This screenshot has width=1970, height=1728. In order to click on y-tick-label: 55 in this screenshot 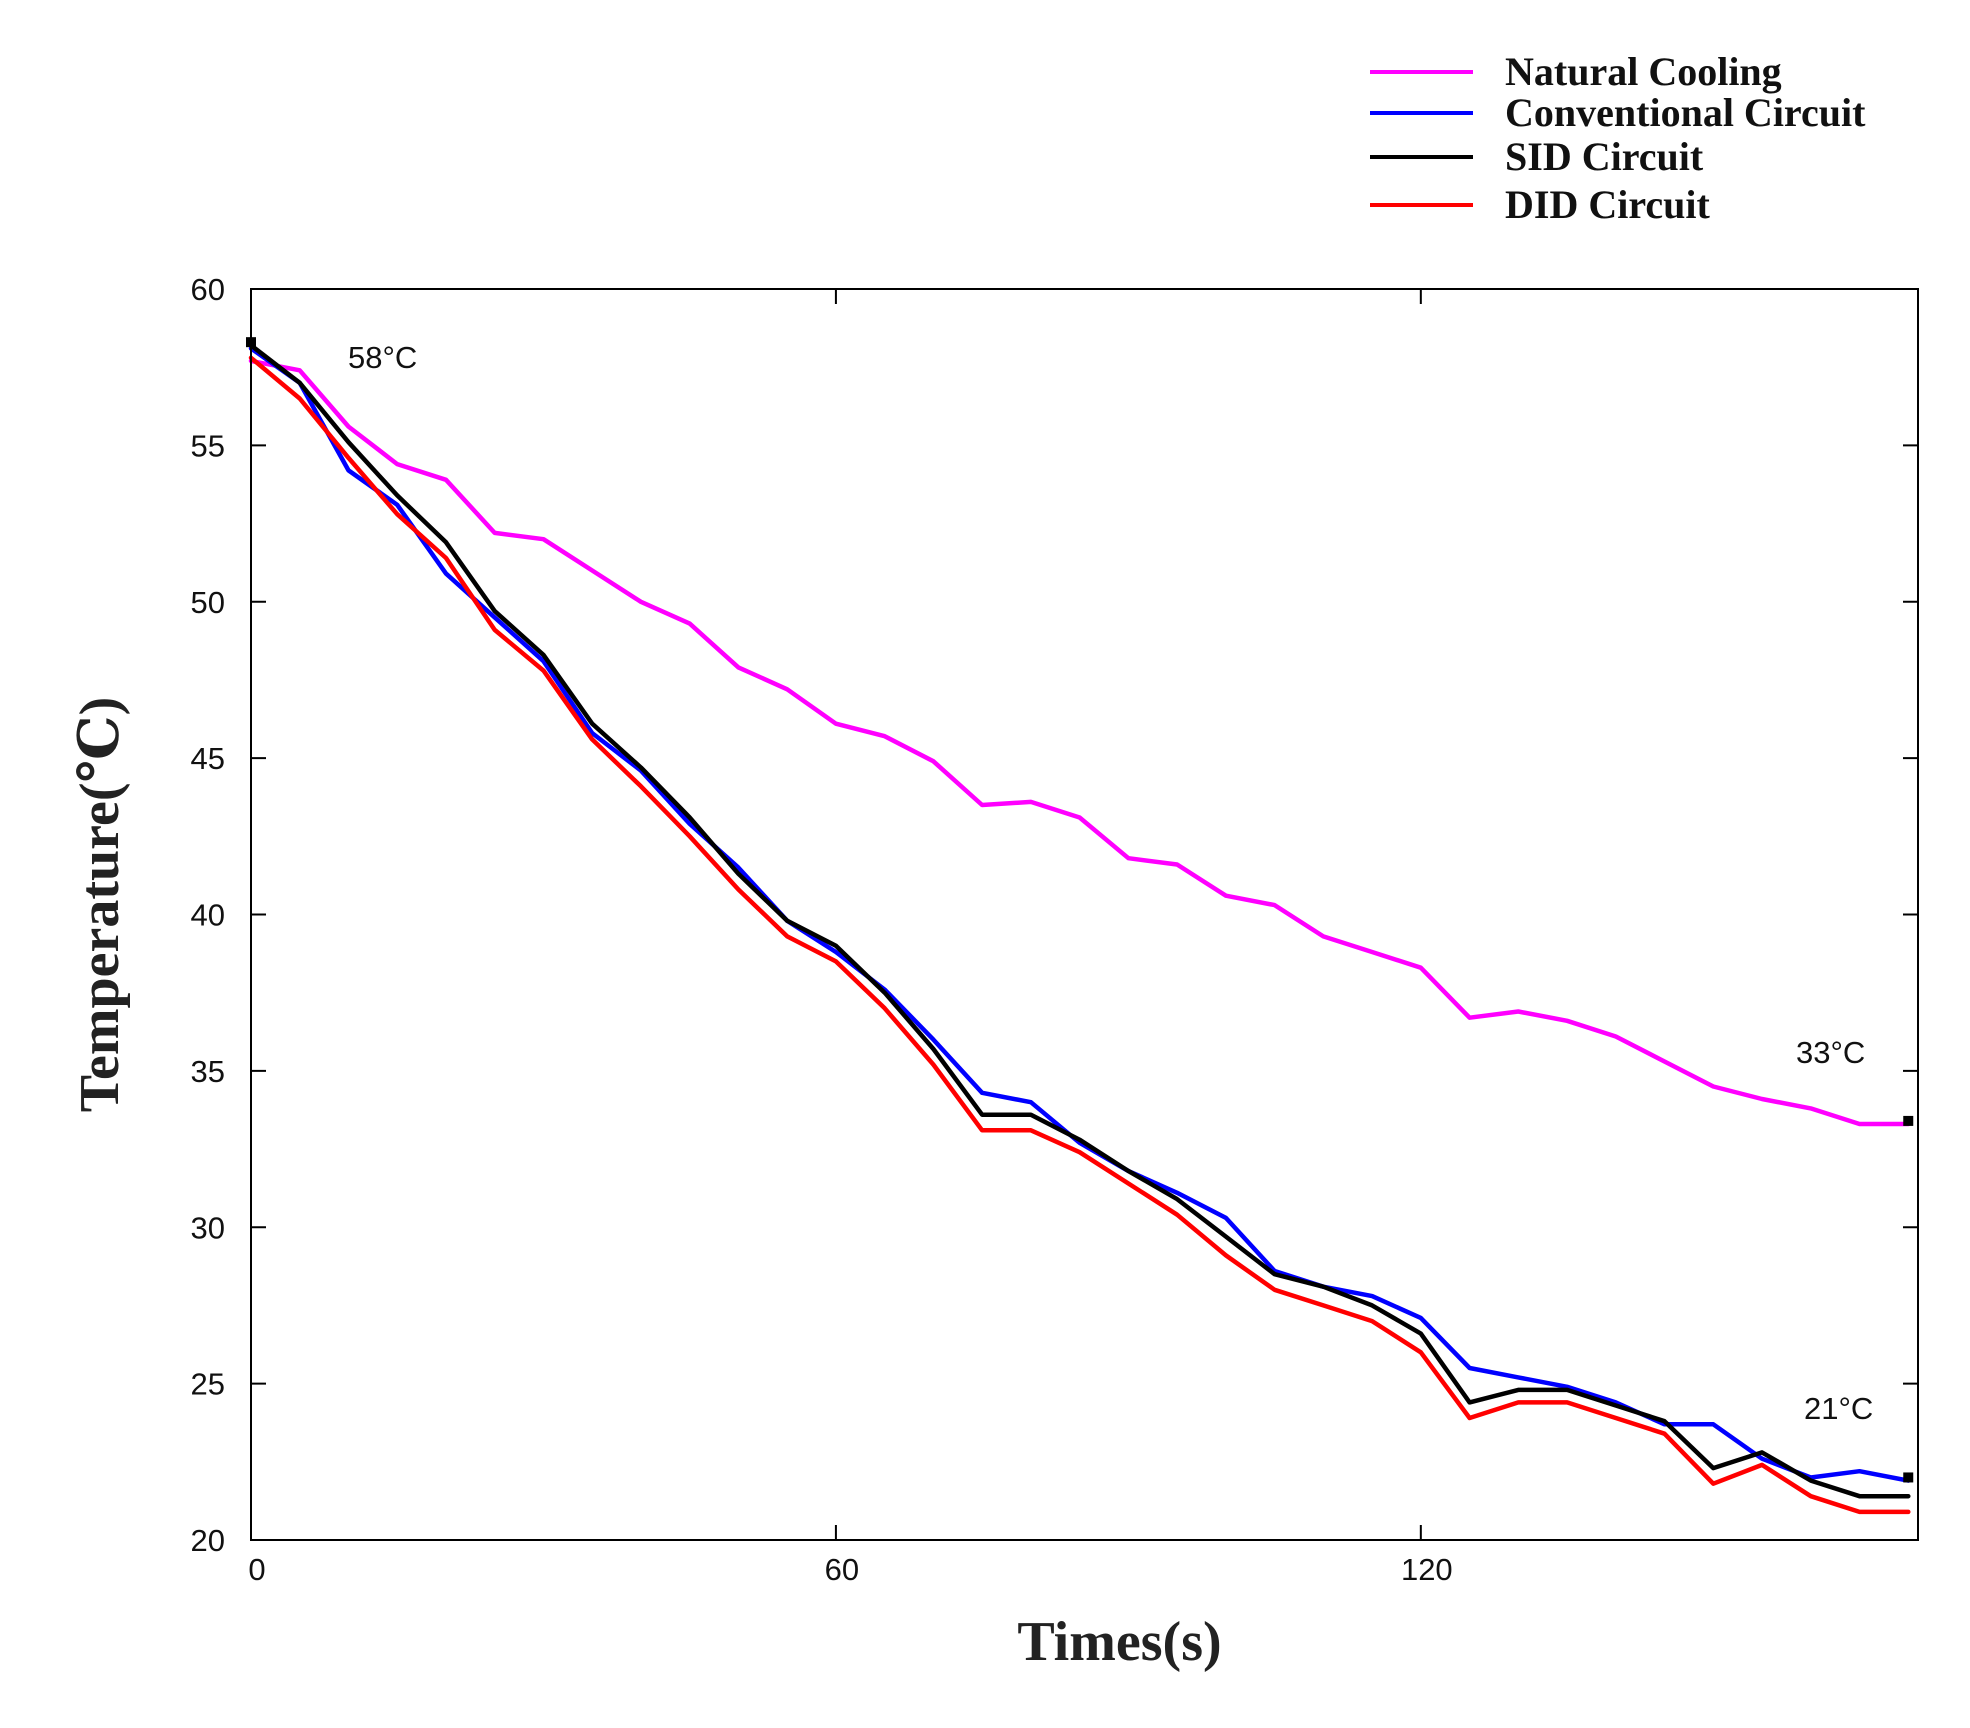, I will do `click(208, 445)`.